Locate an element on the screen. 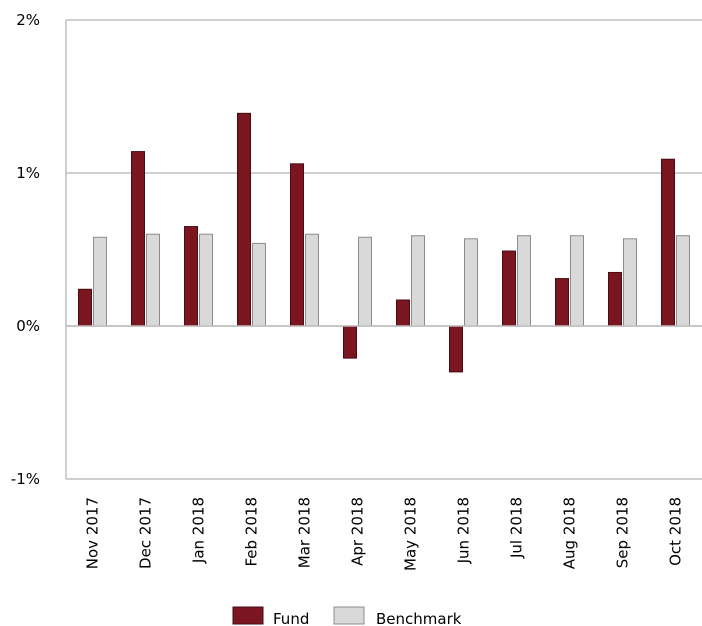  bar-fund-oct-2018 is located at coordinates (668, 242).